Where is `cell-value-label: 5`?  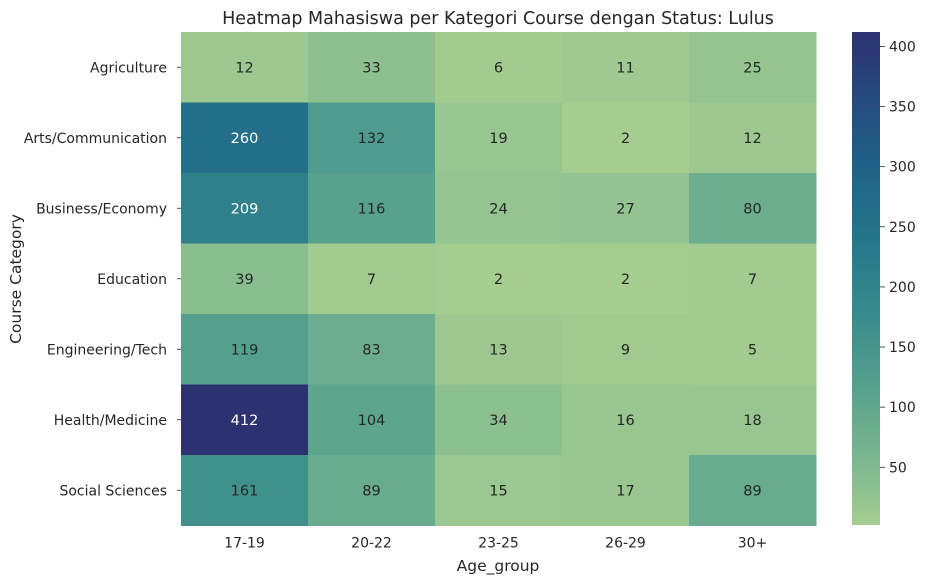 cell-value-label: 5 is located at coordinates (752, 350).